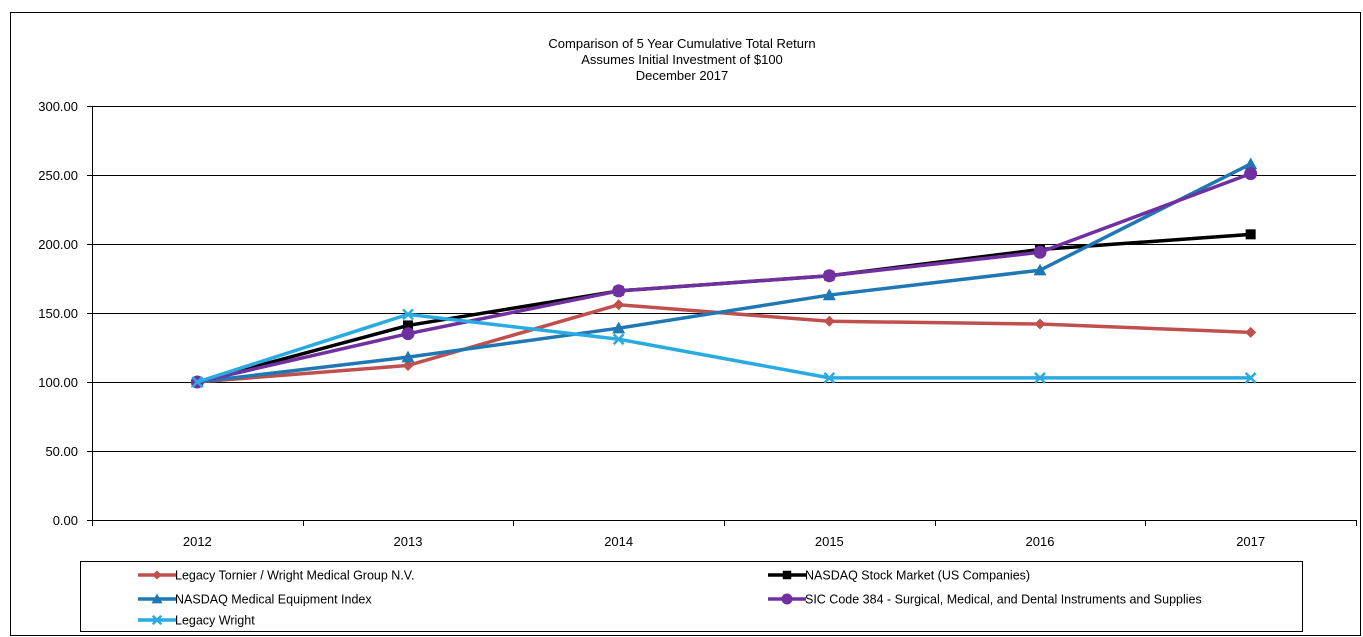 The width and height of the screenshot is (1363, 637). Describe the element at coordinates (682, 75) in the screenshot. I see `chart-title-line-3: December 2017` at that location.